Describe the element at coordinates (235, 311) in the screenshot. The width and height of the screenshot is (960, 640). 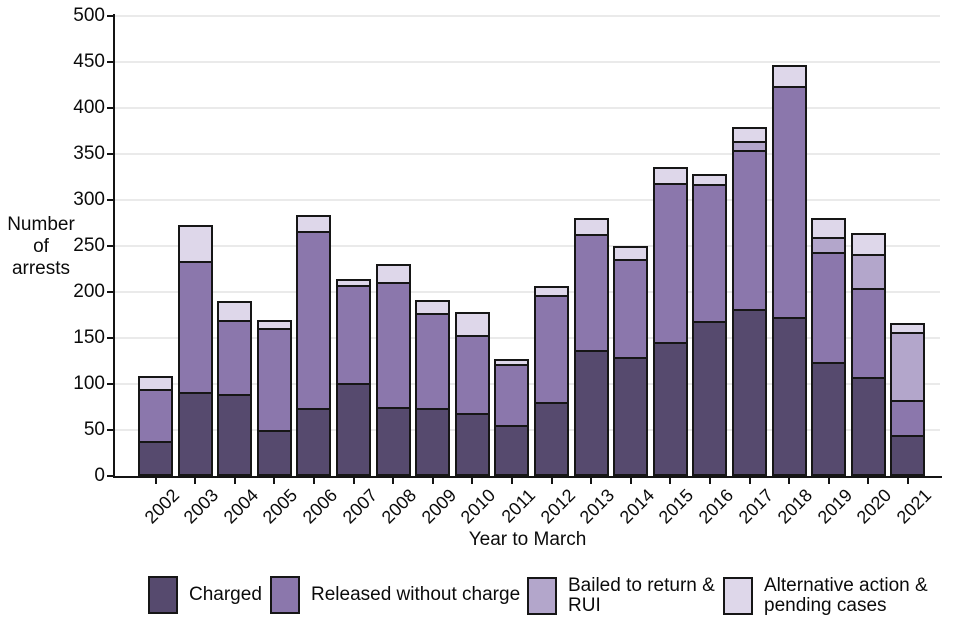
I see `bar-segment-2004-alternative-action-pending-cases` at that location.